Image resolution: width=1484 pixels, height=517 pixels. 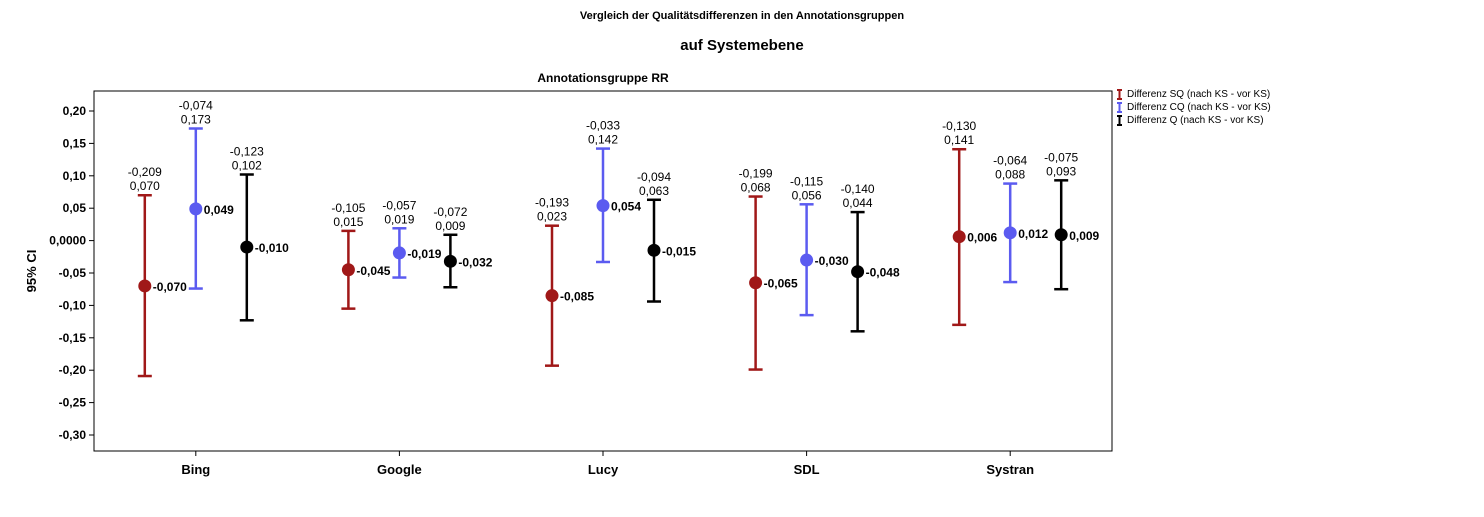 What do you see at coordinates (67, 241) in the screenshot?
I see `y-tick-label: 0,0000` at bounding box center [67, 241].